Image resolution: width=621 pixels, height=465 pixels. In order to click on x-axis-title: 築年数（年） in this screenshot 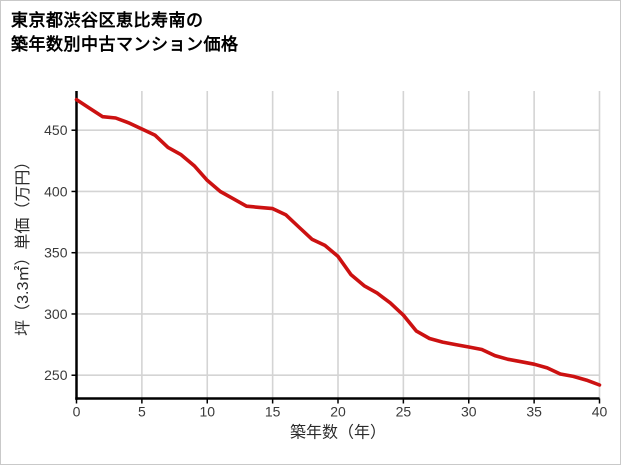, I will do `click(338, 433)`.